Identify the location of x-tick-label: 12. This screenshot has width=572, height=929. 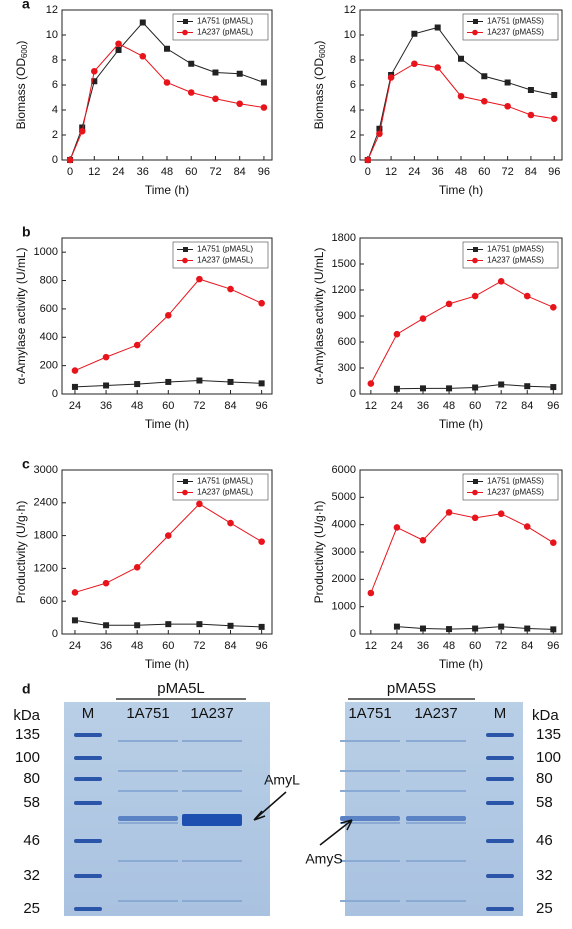
(391, 172).